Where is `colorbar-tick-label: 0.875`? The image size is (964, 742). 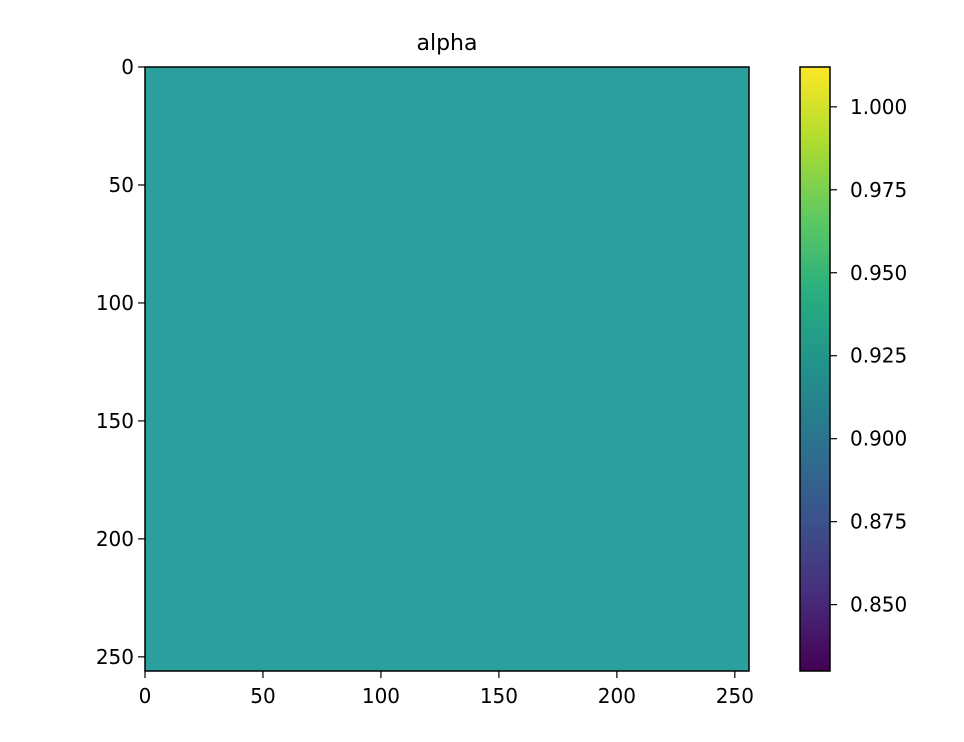
colorbar-tick-label: 0.875 is located at coordinates (878, 522).